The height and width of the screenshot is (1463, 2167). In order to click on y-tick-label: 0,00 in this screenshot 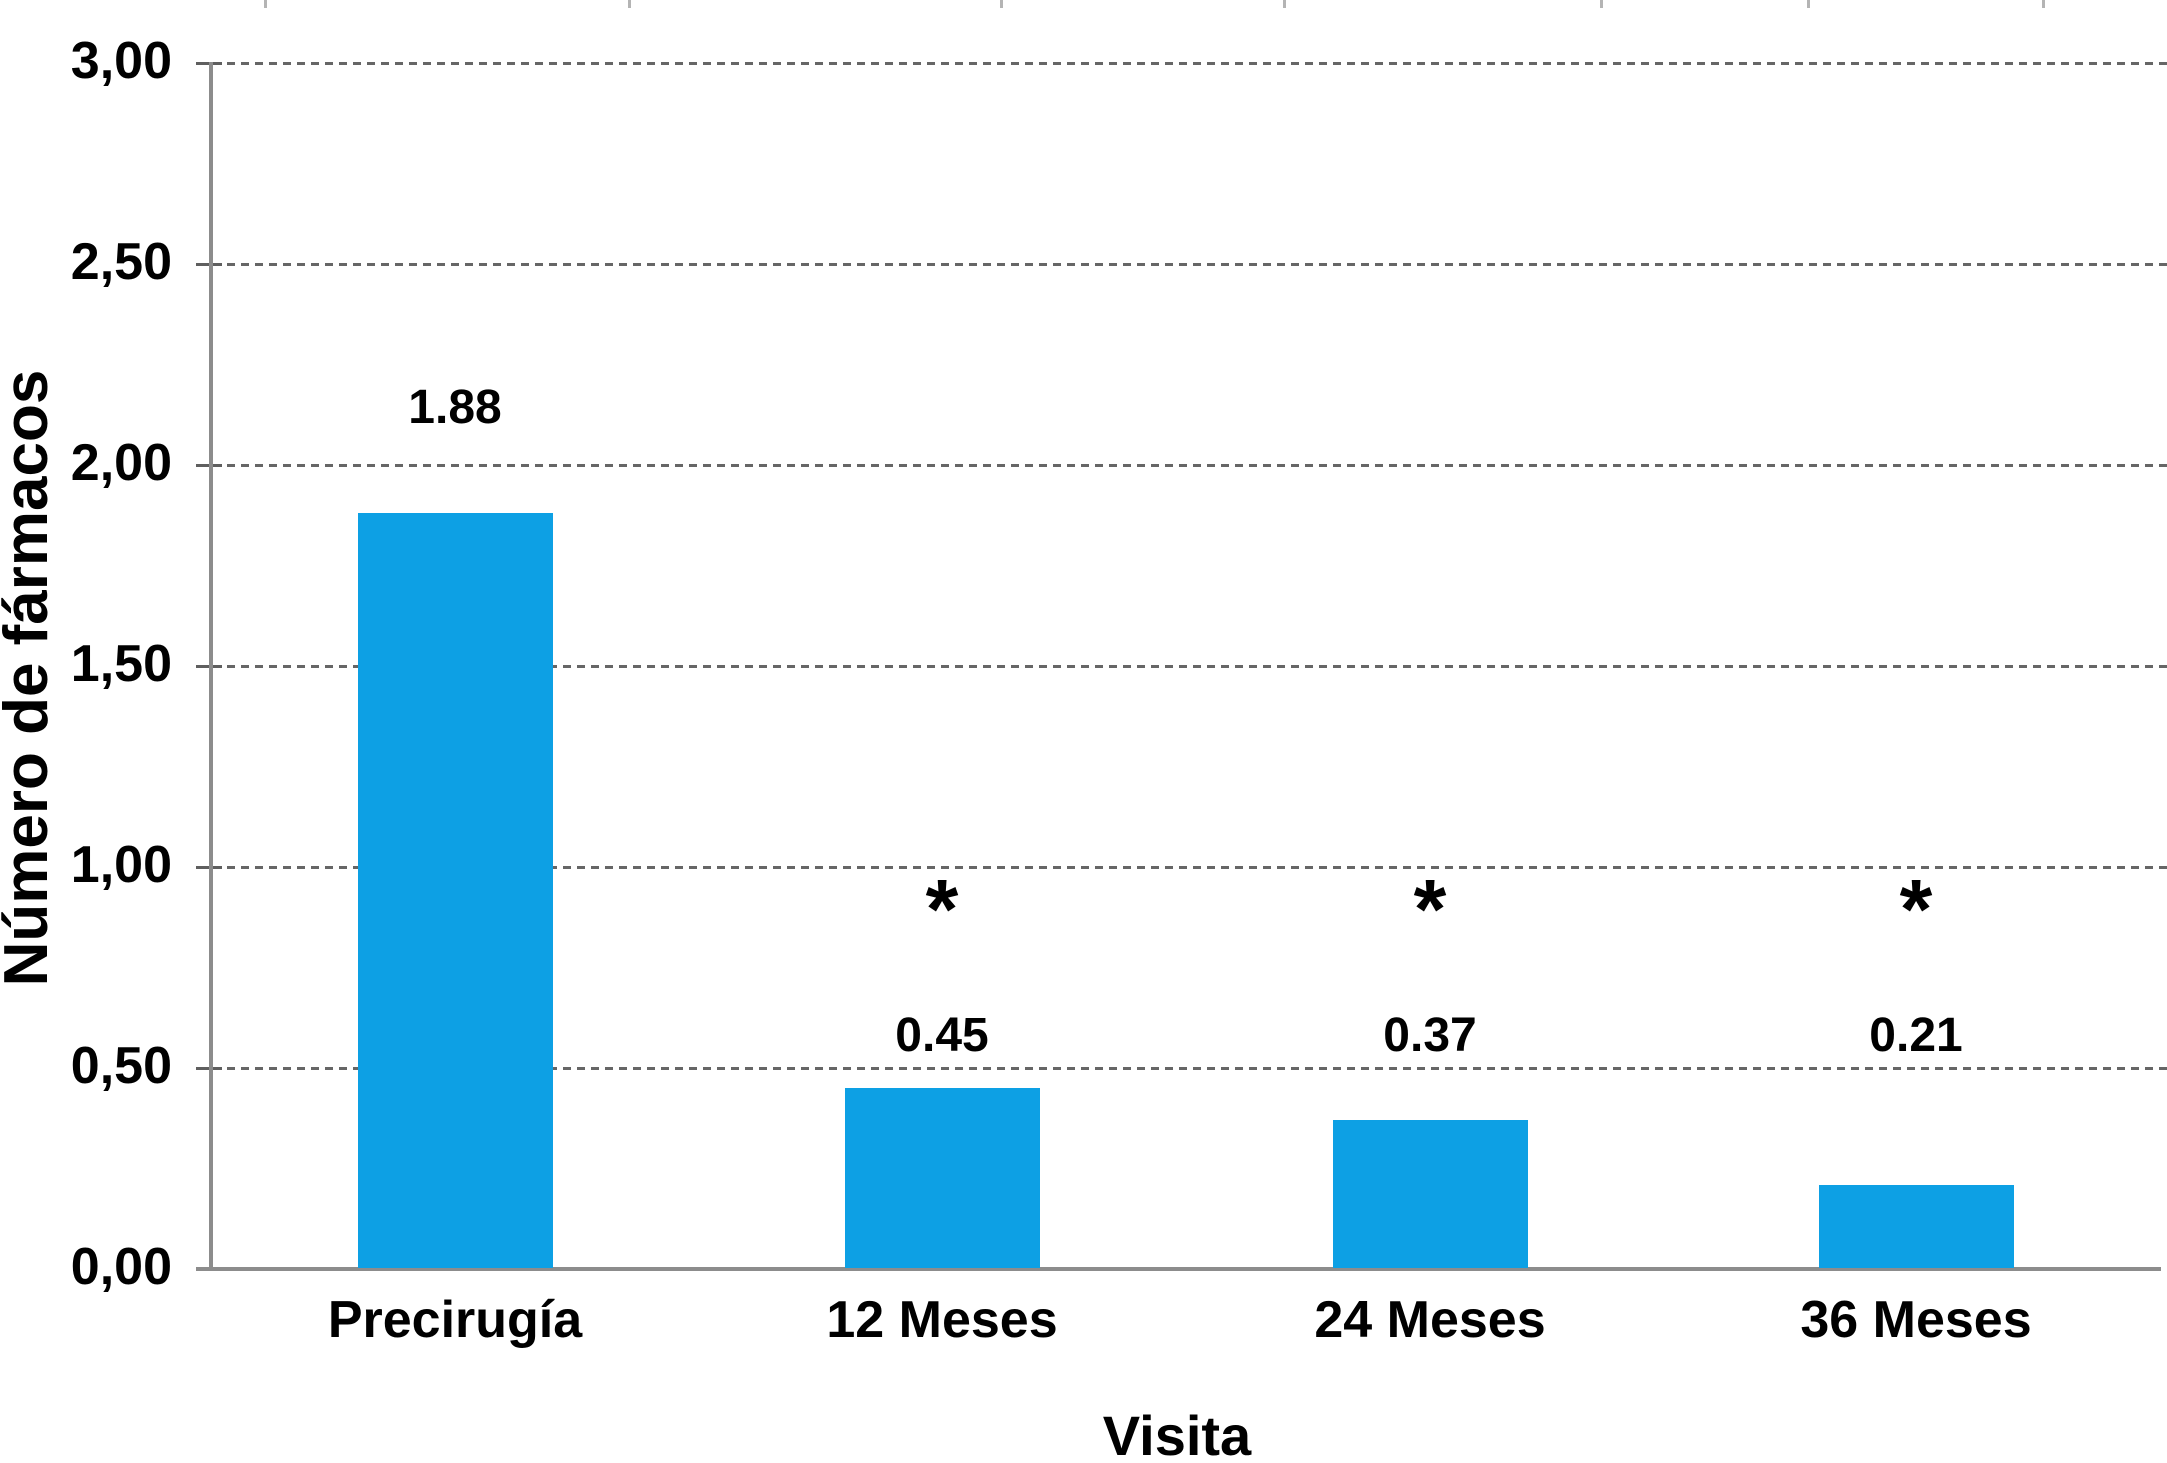, I will do `click(121, 1267)`.